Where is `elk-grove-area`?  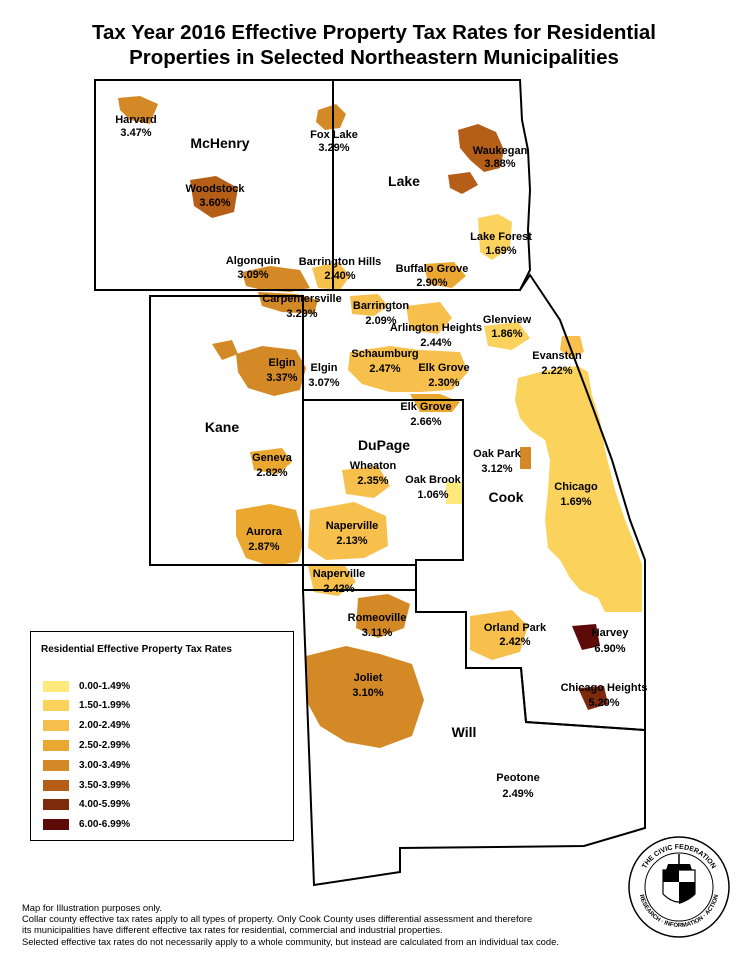
elk-grove-area is located at coordinates (435, 403).